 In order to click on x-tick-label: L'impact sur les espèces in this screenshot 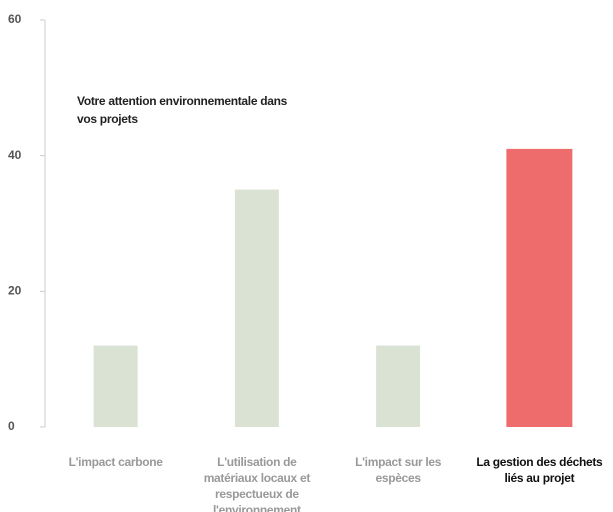, I will do `click(398, 470)`.